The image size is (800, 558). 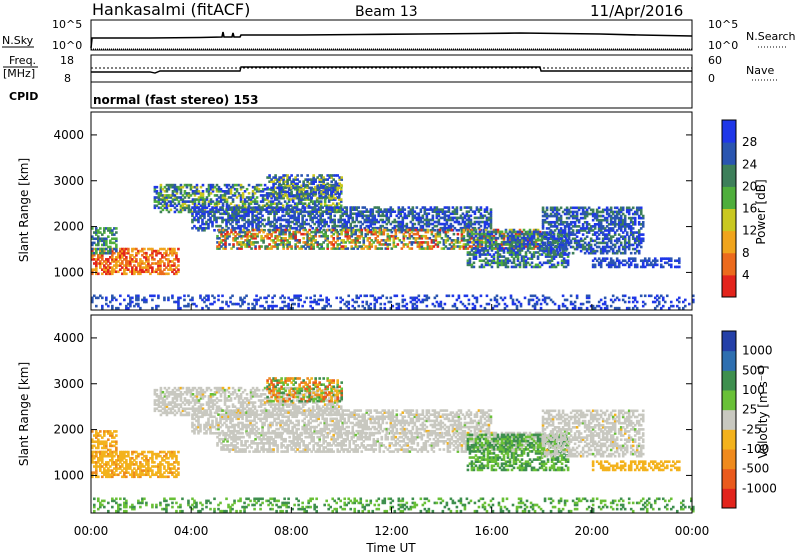 I want to click on cpid-label: CPID, so click(x=23, y=96).